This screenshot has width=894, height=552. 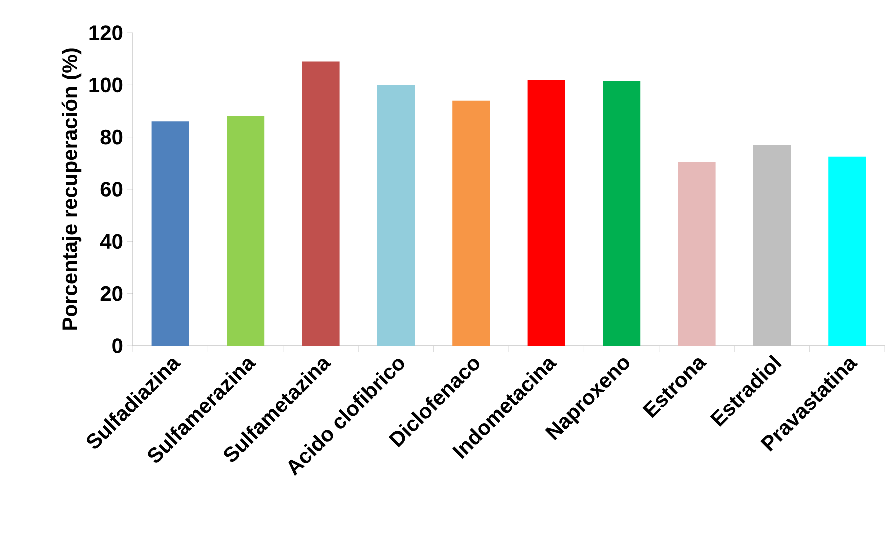 What do you see at coordinates (111, 137) in the screenshot?
I see `y-tick-label: 80` at bounding box center [111, 137].